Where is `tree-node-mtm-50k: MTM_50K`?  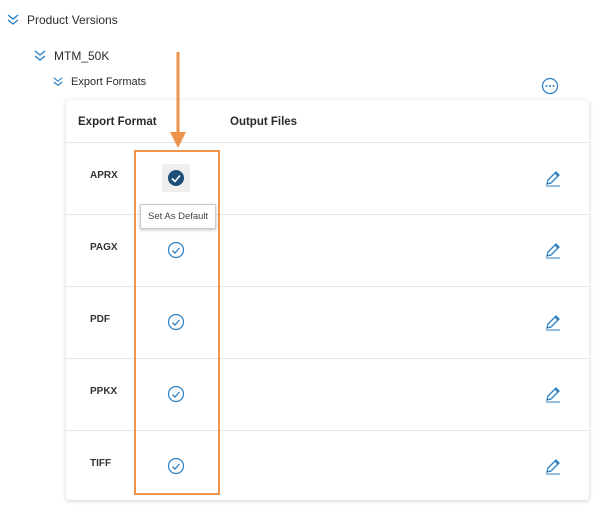 tree-node-mtm-50k: MTM_50K is located at coordinates (71, 56).